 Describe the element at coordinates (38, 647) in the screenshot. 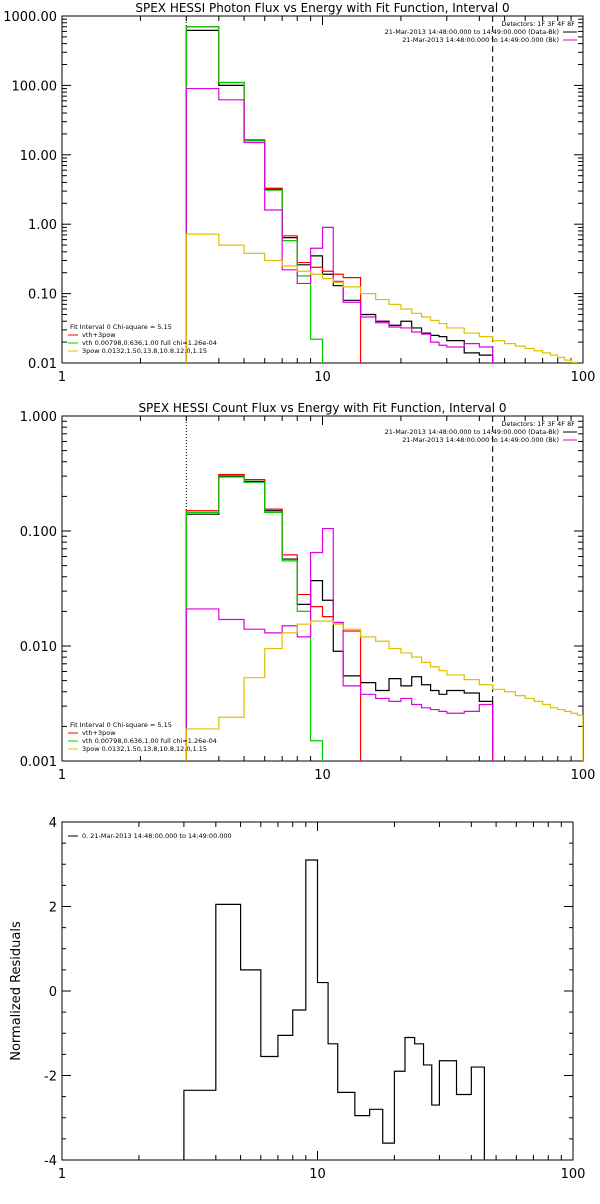

I see `y-tick-label: 0.010` at that location.